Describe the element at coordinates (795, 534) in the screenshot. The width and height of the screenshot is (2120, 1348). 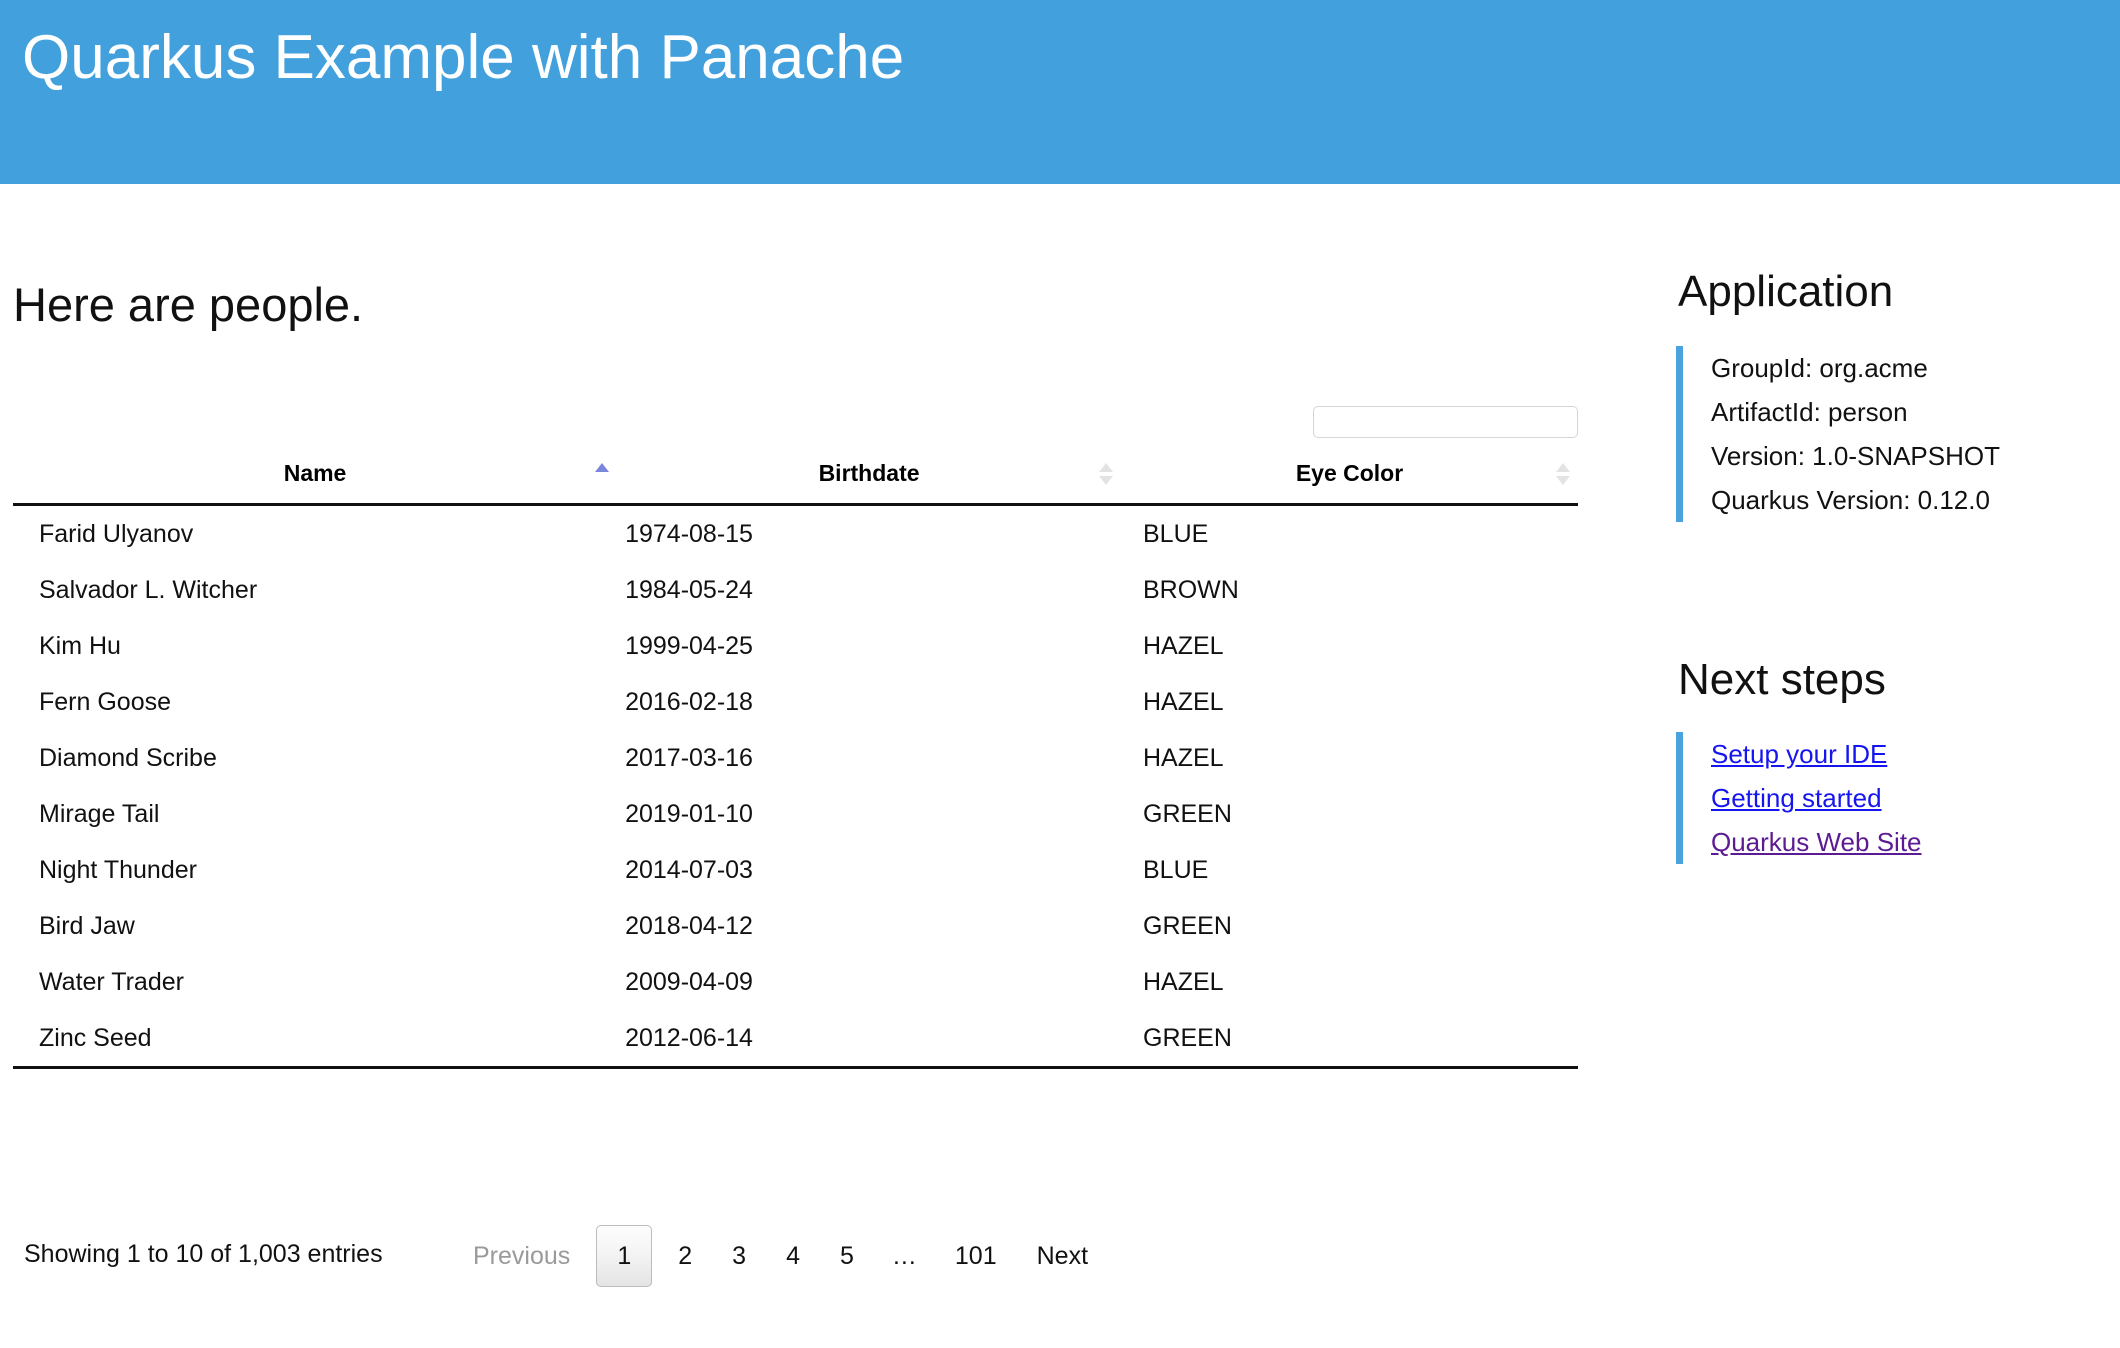
I see `table-row: Farid Ulyanov 1974-08-15 BLUE` at that location.